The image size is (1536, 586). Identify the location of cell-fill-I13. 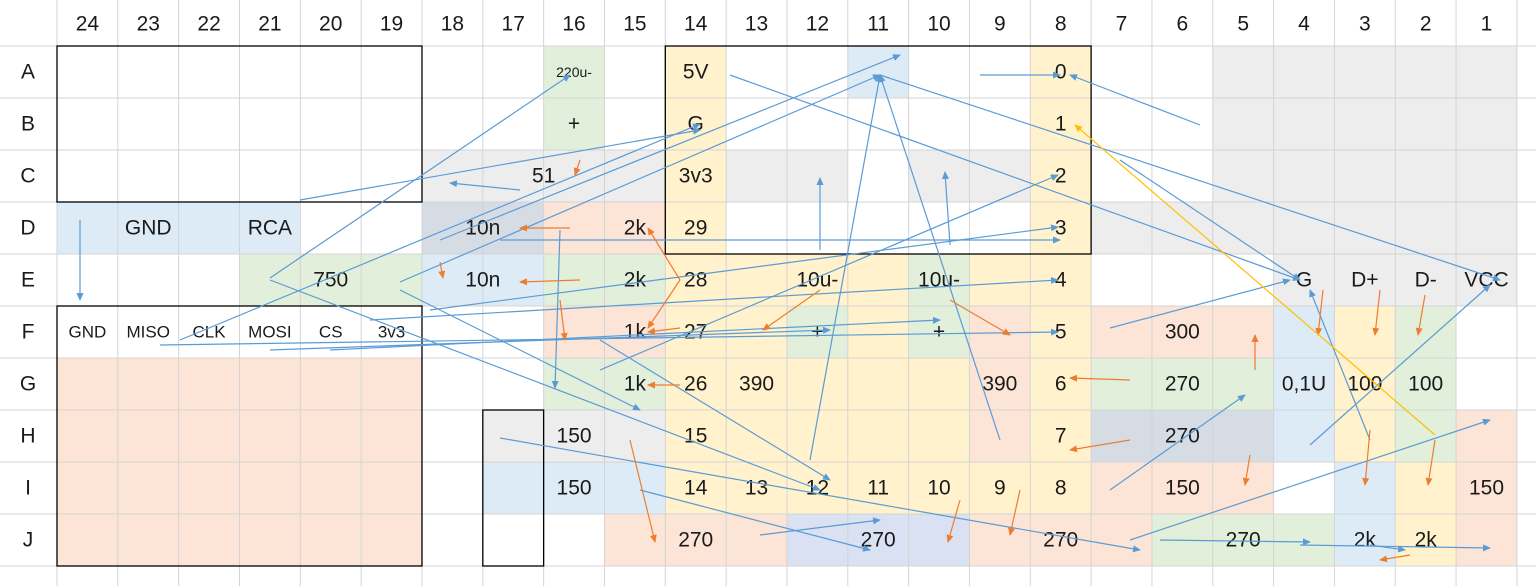
(756, 488).